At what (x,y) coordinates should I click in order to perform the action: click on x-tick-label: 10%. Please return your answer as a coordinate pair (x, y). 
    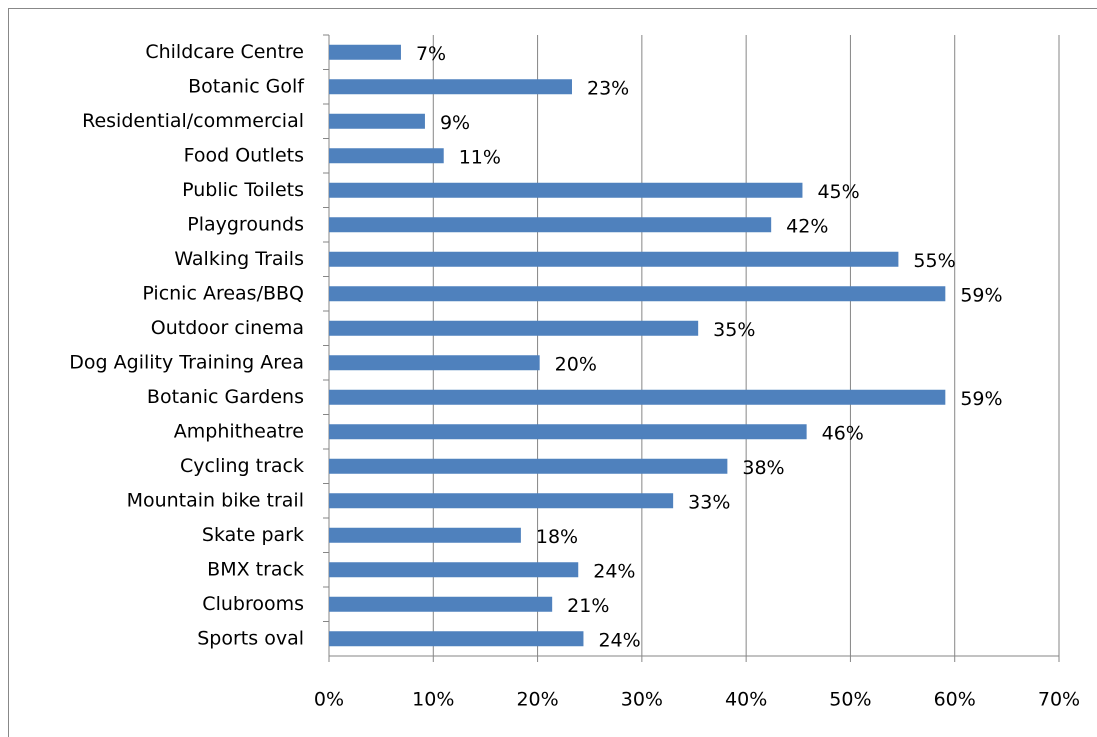
    Looking at the image, I should click on (433, 700).